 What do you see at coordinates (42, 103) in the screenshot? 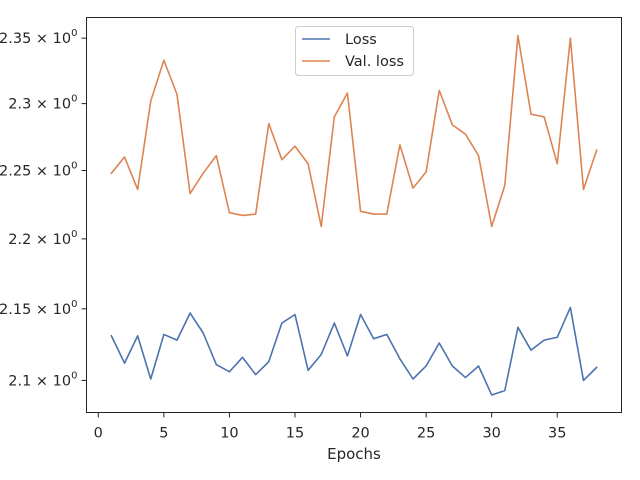
I see `y-tick-label: 2.3 × 100` at bounding box center [42, 103].